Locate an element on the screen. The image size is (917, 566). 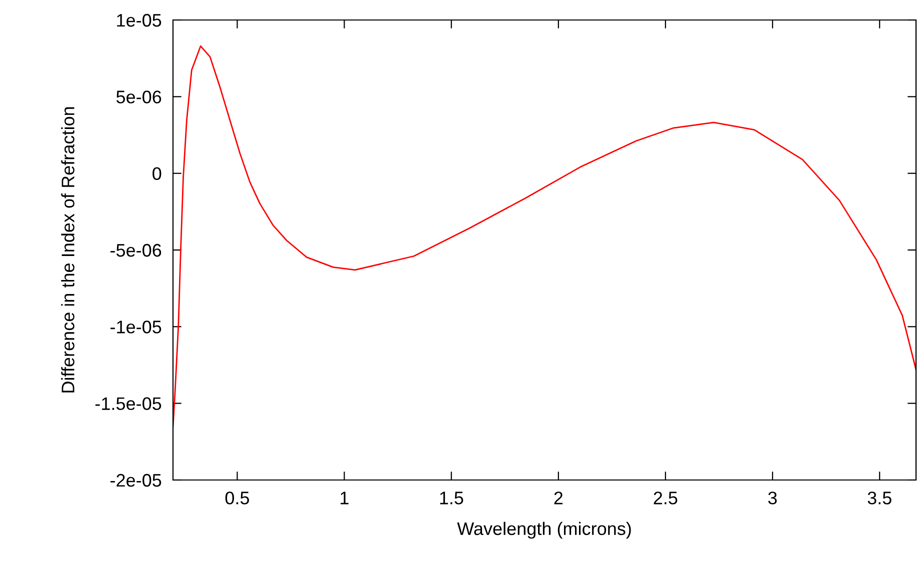
y-tick-label: -1e-05 is located at coordinates (136, 327).